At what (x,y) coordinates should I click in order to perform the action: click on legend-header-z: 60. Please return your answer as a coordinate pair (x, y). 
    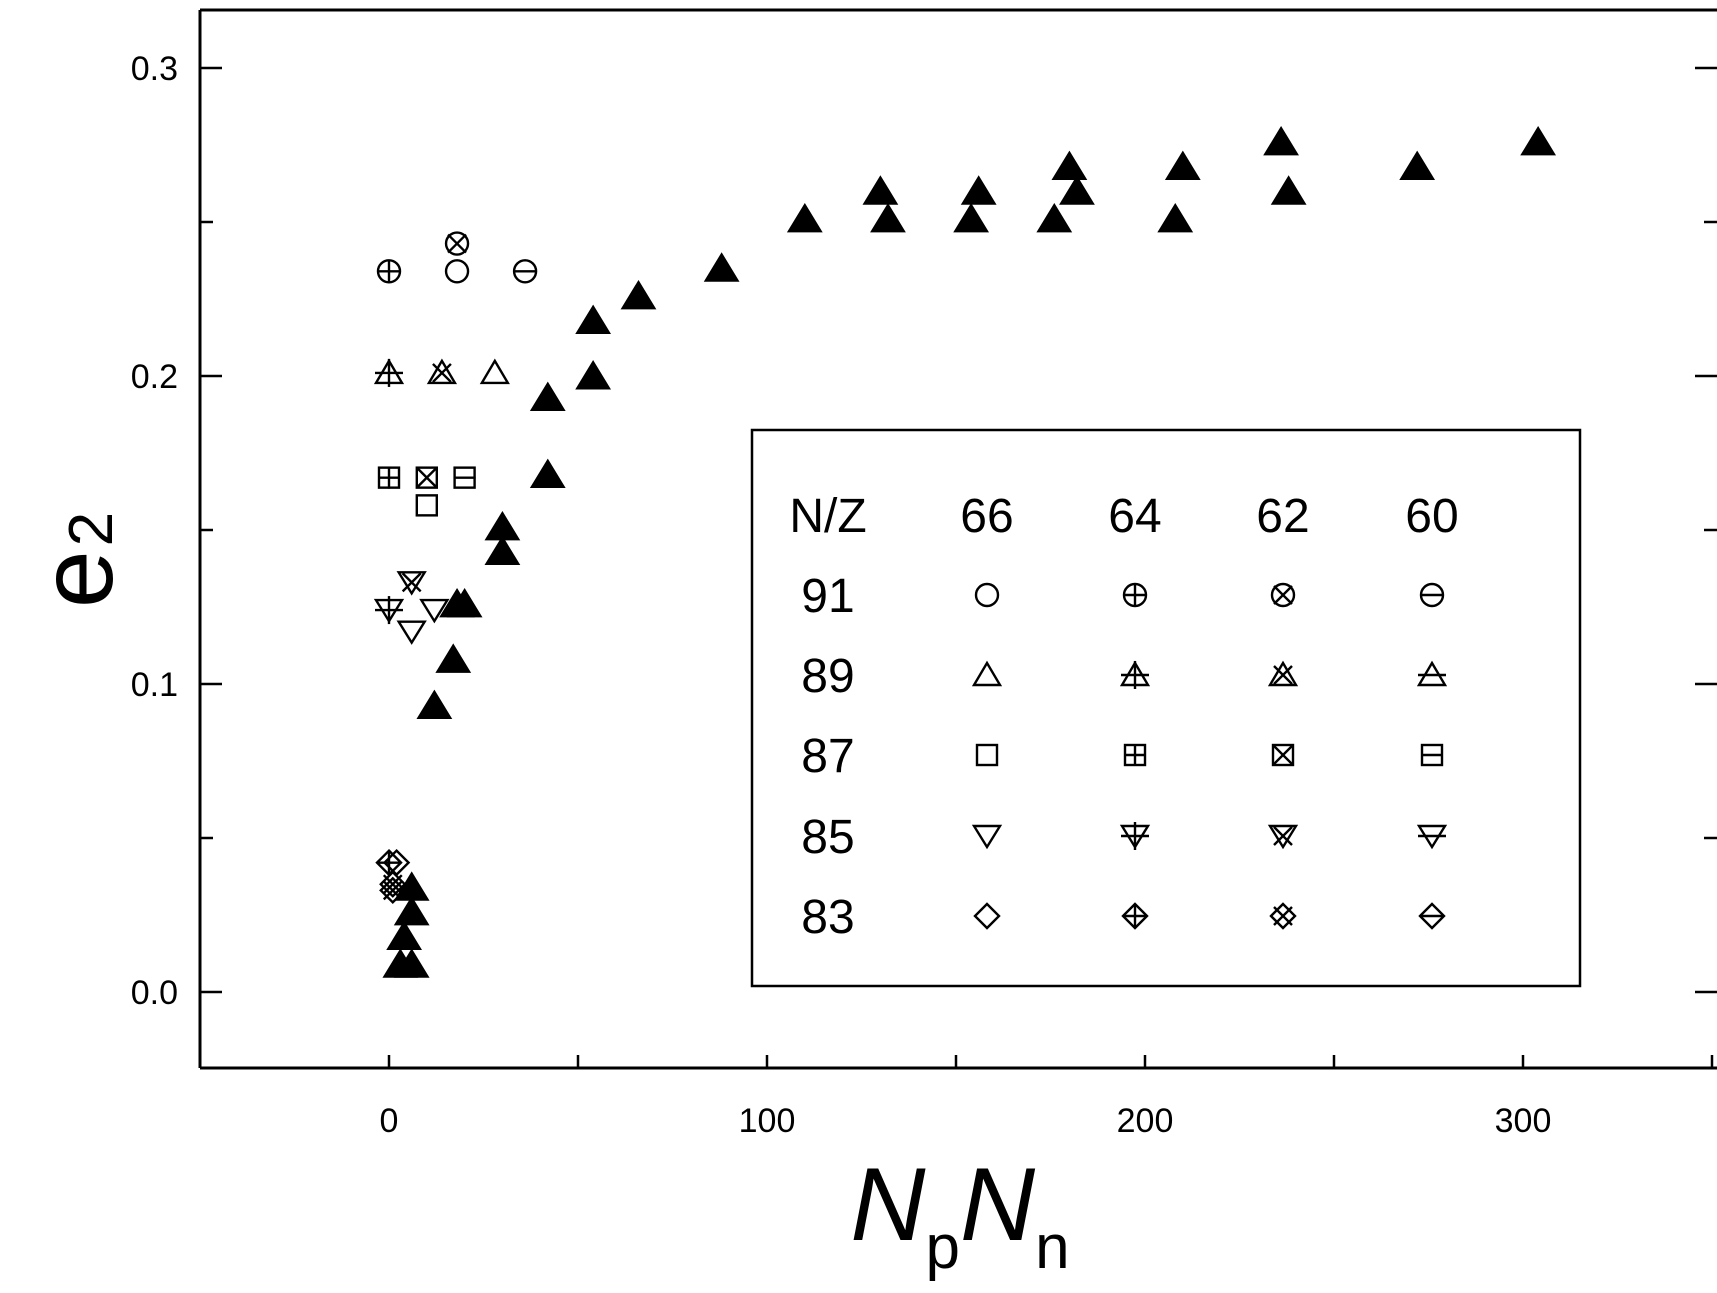
    Looking at the image, I should click on (1431, 516).